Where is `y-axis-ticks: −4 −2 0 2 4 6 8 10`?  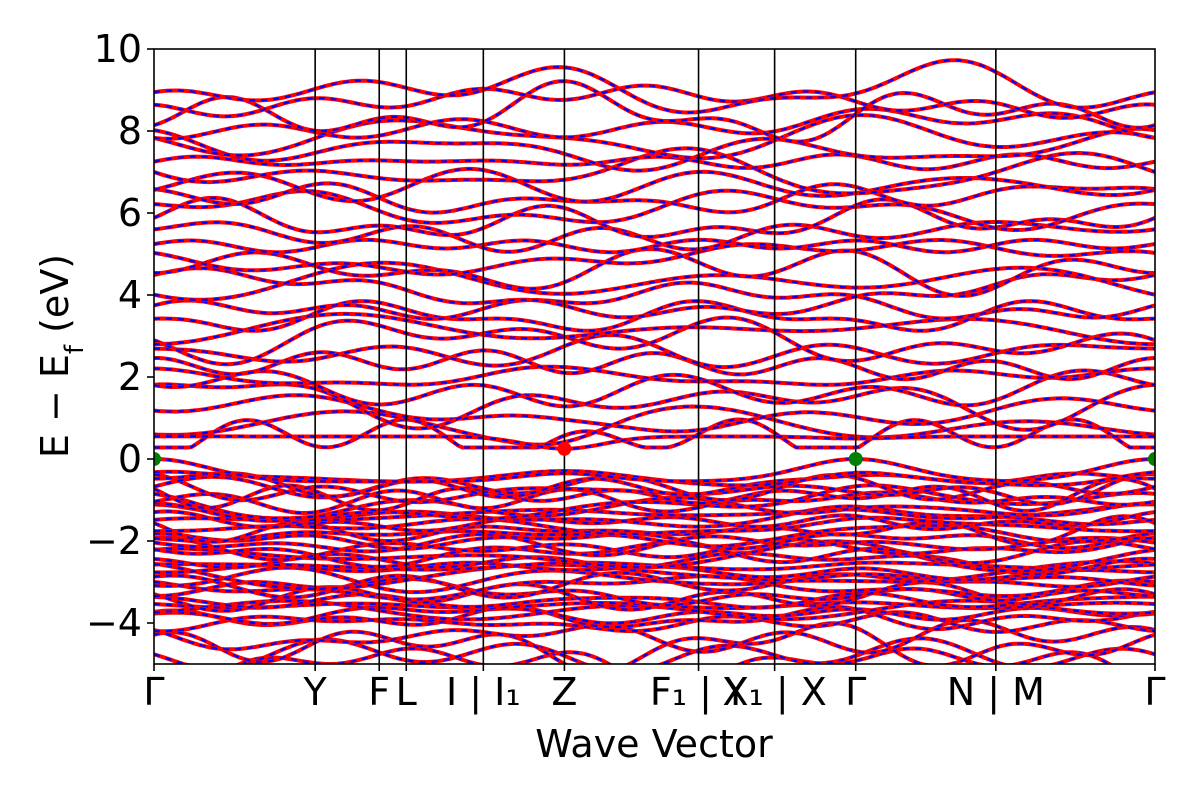
y-axis-ticks: −4 −2 0 2 4 6 8 10 is located at coordinates (120, 336).